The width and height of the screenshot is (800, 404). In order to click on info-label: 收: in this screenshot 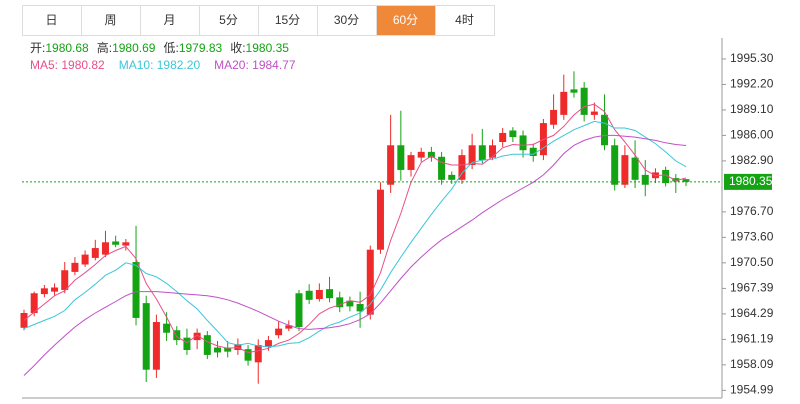, I will do `click(237, 48)`.